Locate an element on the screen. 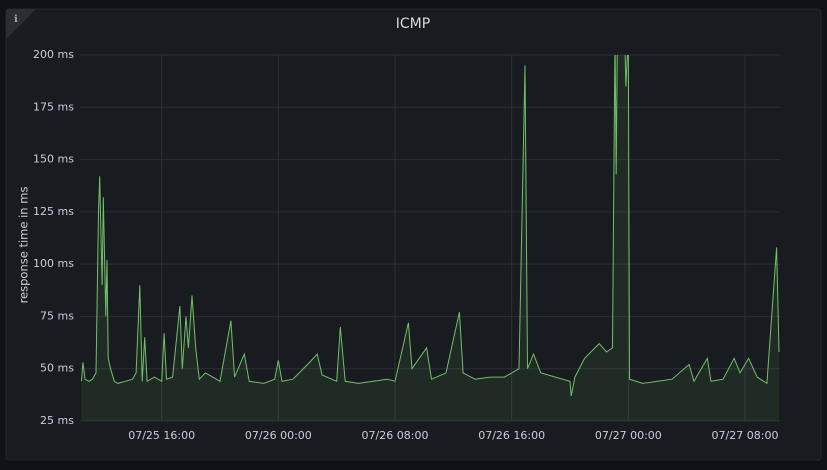  y-tick-label: 200 ms is located at coordinates (53, 54).